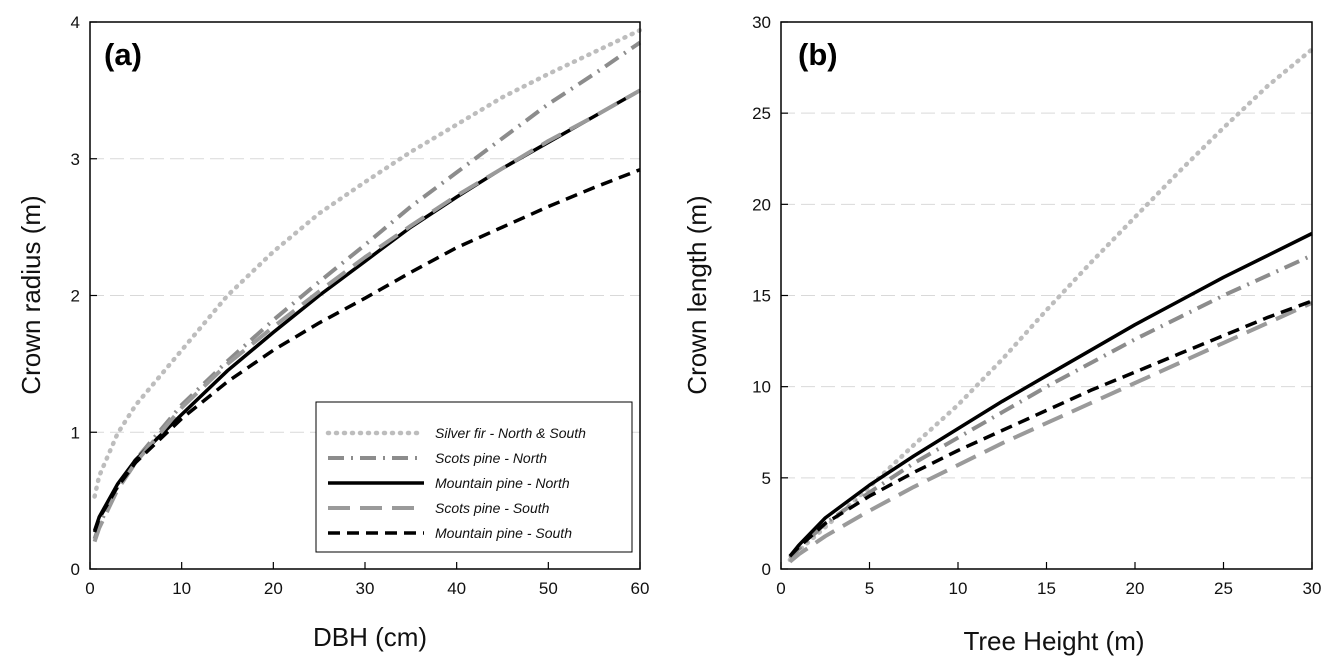  What do you see at coordinates (502, 483) in the screenshot?
I see `legend-label-2: Mountain pine - North` at bounding box center [502, 483].